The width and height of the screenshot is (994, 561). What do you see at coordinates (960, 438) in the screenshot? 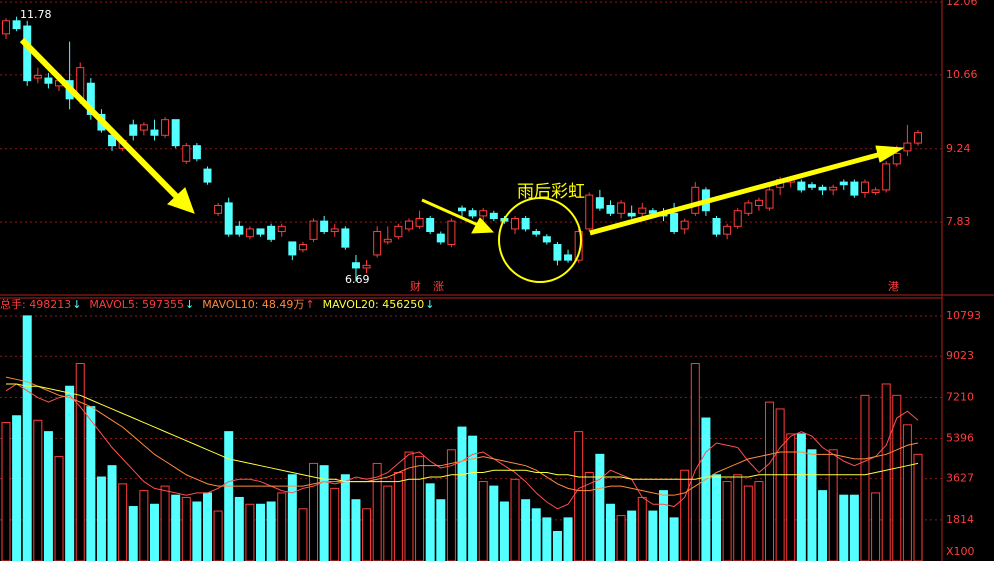
I see `y-tick-label: 5396` at bounding box center [960, 438].